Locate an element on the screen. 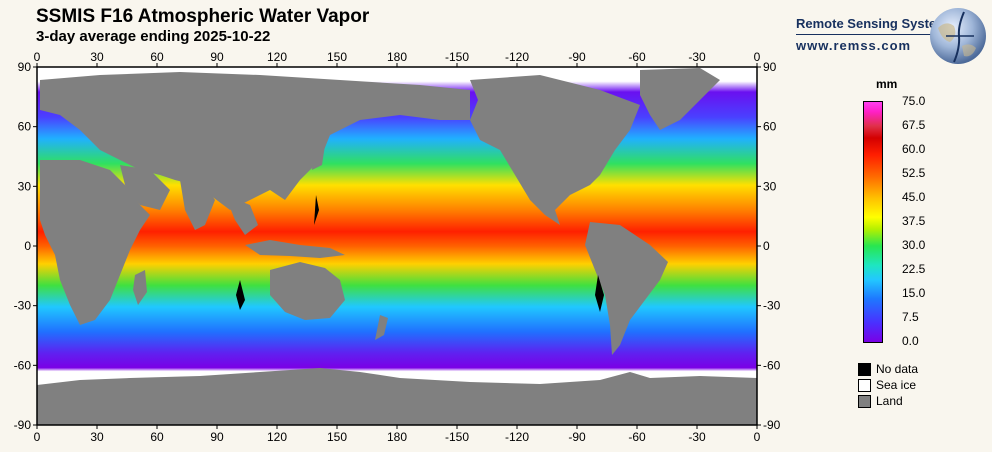 The height and width of the screenshot is (452, 992). x-ticks-top: 0 30 60 90 120 150 180 -150 -120 -90 -60 -30 0 is located at coordinates (397, 58).